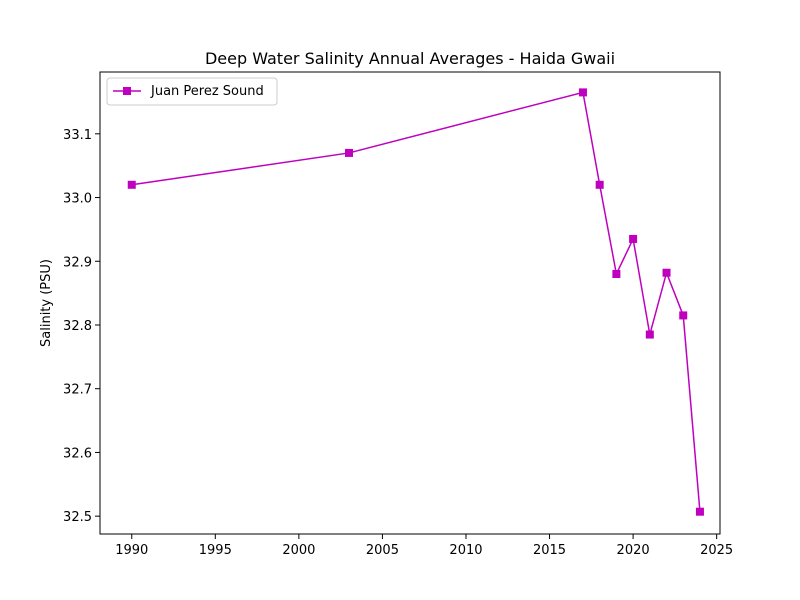 Image resolution: width=800 pixels, height=600 pixels. Describe the element at coordinates (215, 550) in the screenshot. I see `x-tick-label: 1995` at that location.